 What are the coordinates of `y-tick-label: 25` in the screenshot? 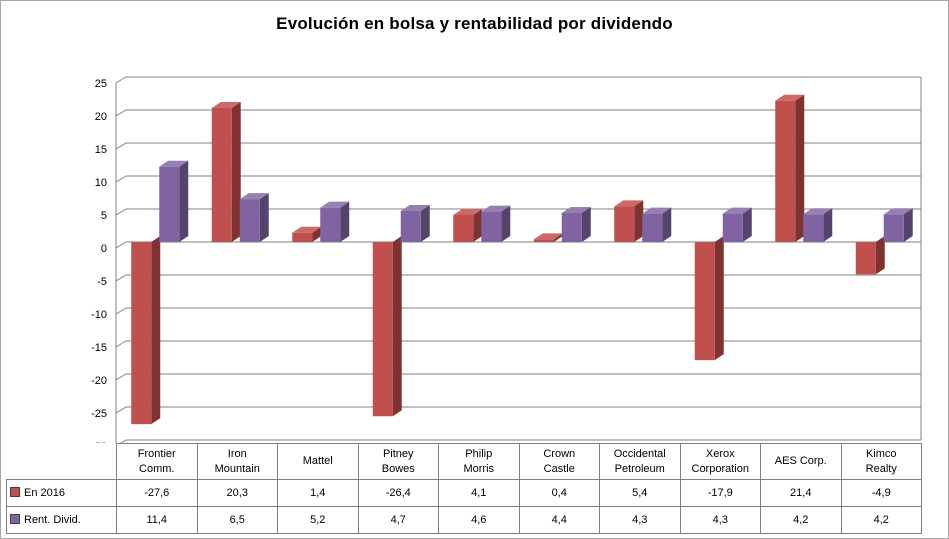 It's located at (101, 84).